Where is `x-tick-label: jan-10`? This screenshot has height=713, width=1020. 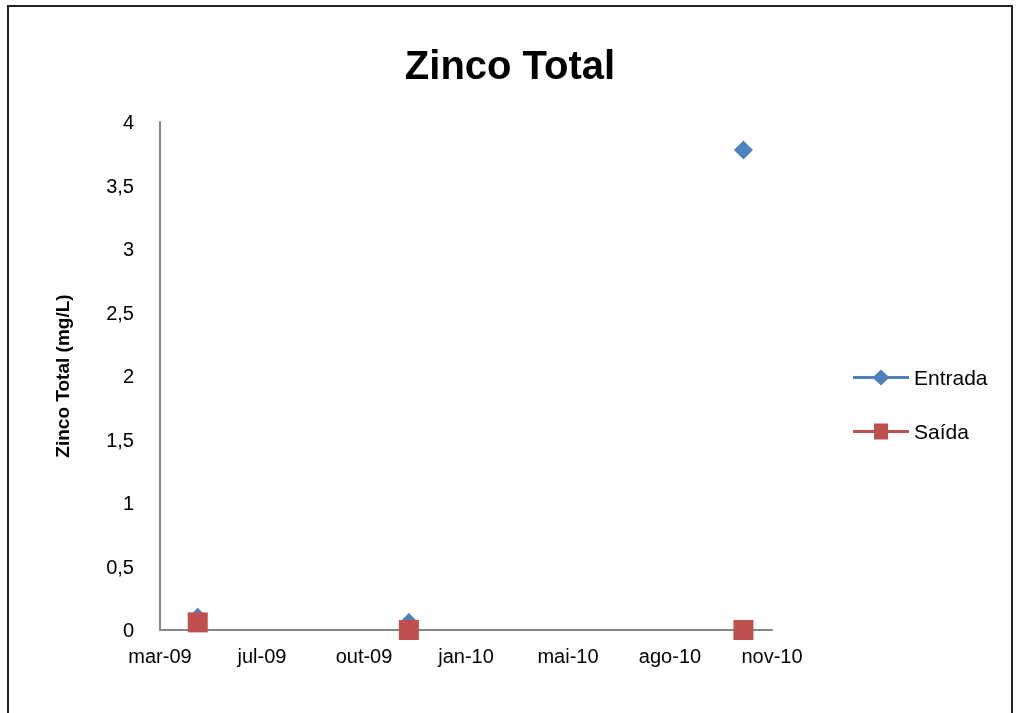 x-tick-label: jan-10 is located at coordinates (465, 656).